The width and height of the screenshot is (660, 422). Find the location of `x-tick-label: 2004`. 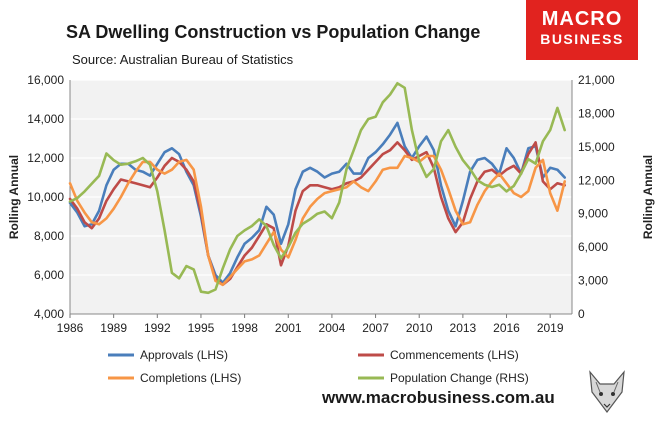

x-tick-label: 2004 is located at coordinates (332, 328).